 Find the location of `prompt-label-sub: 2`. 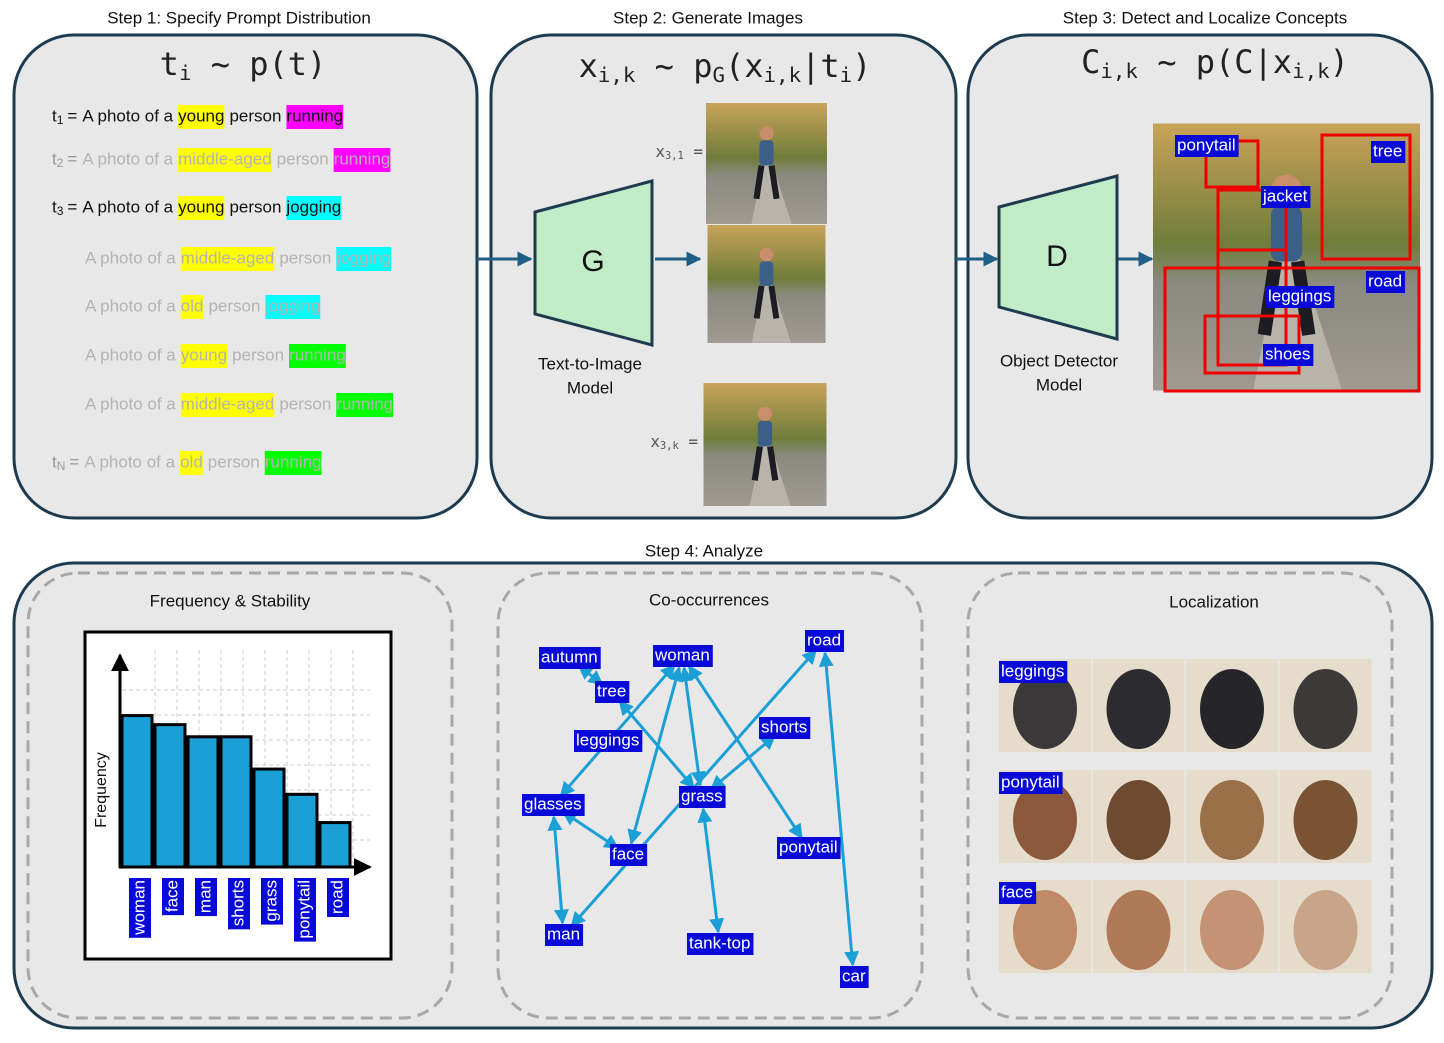

prompt-label-sub: 2 is located at coordinates (60, 163).